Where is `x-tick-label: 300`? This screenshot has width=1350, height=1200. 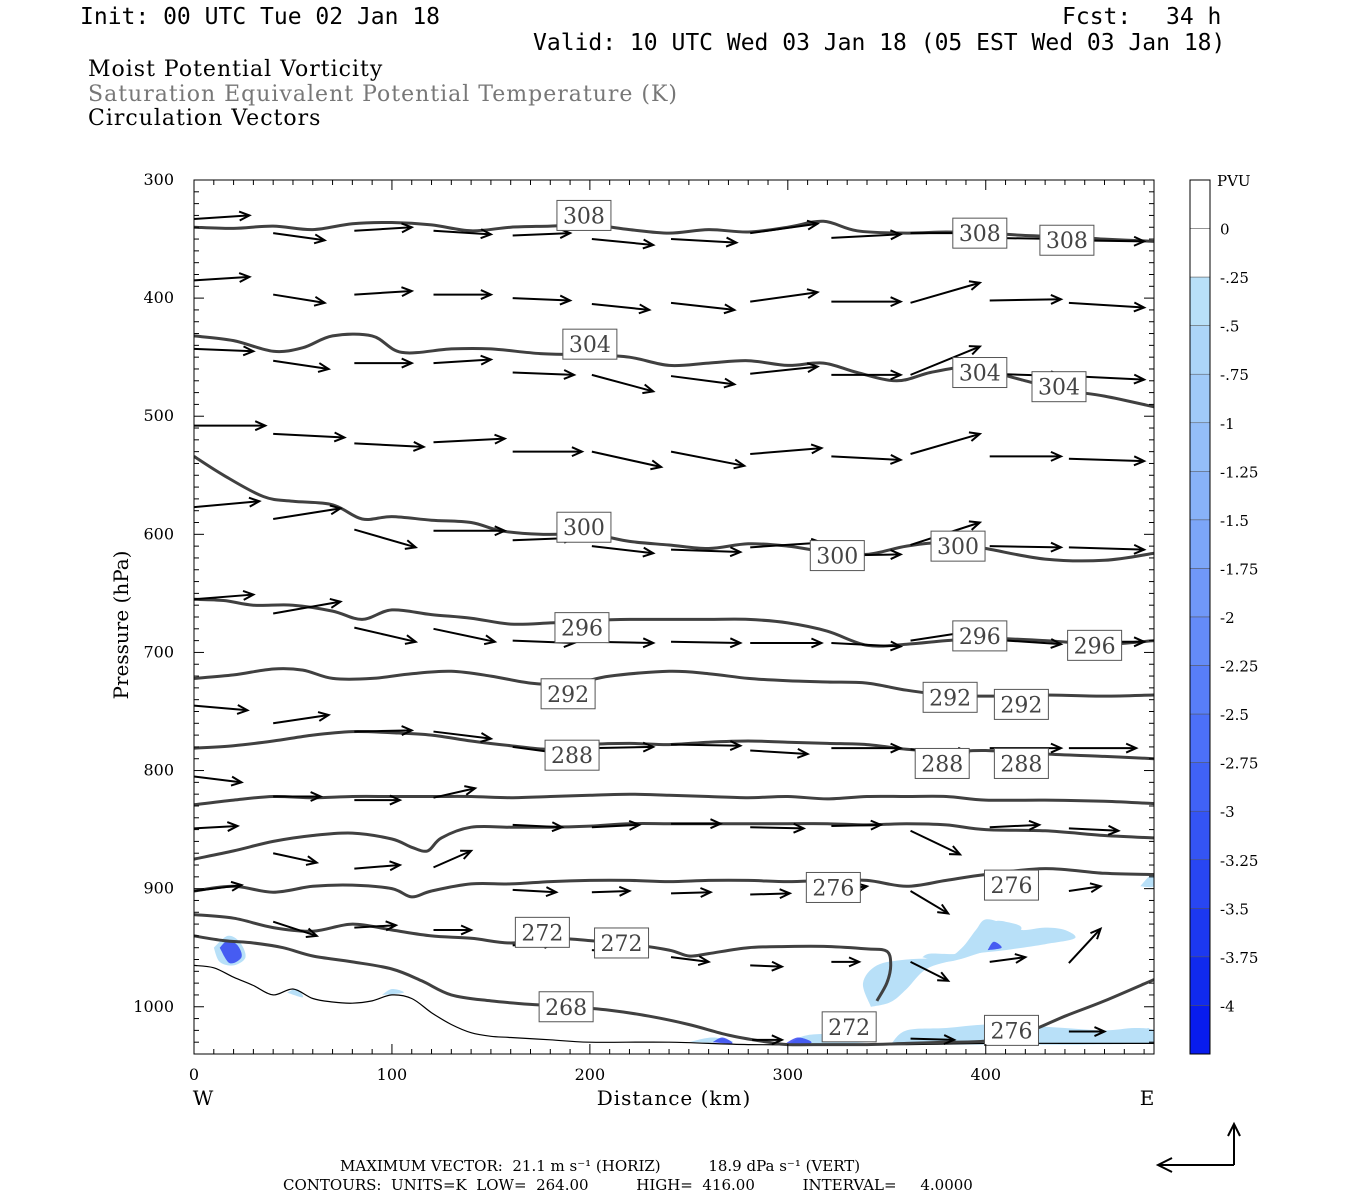
x-tick-label: 300 is located at coordinates (788, 1074).